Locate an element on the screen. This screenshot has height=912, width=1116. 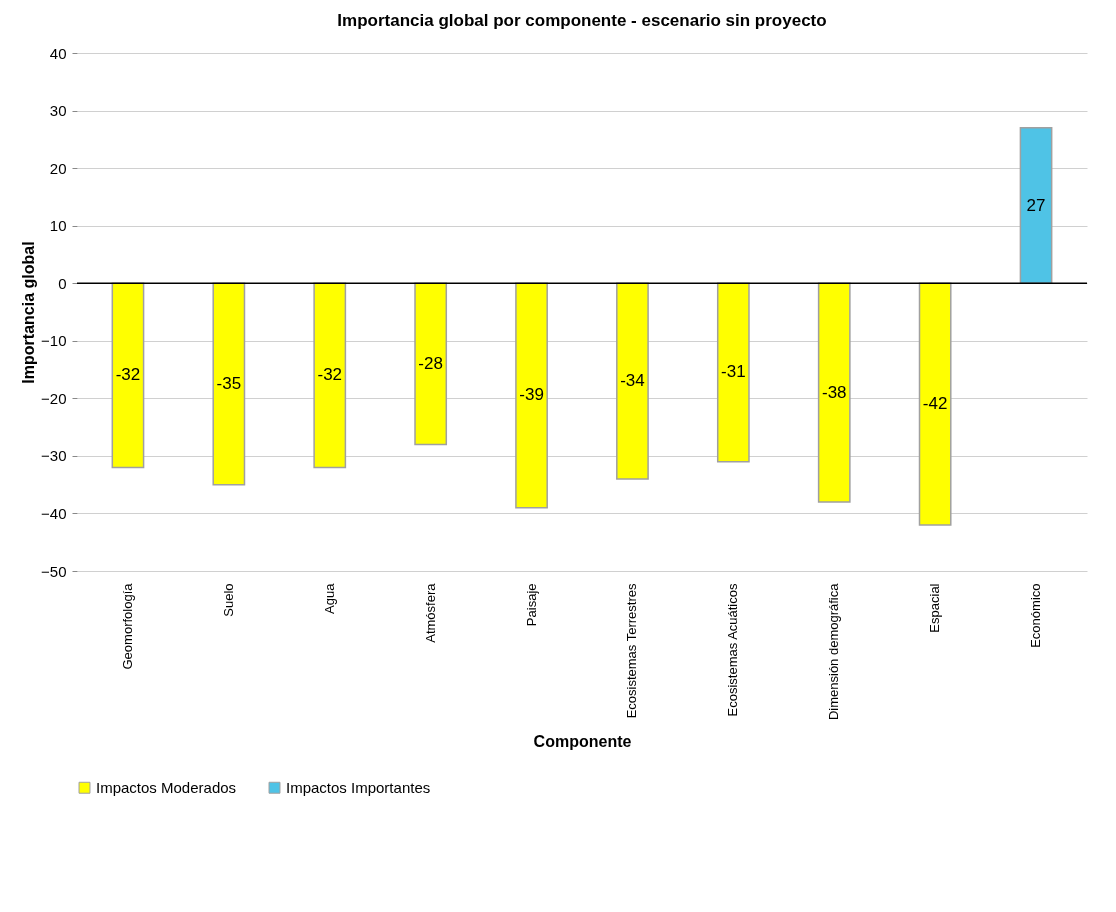
x-tick-label: Paisaje is located at coordinates (531, 605).